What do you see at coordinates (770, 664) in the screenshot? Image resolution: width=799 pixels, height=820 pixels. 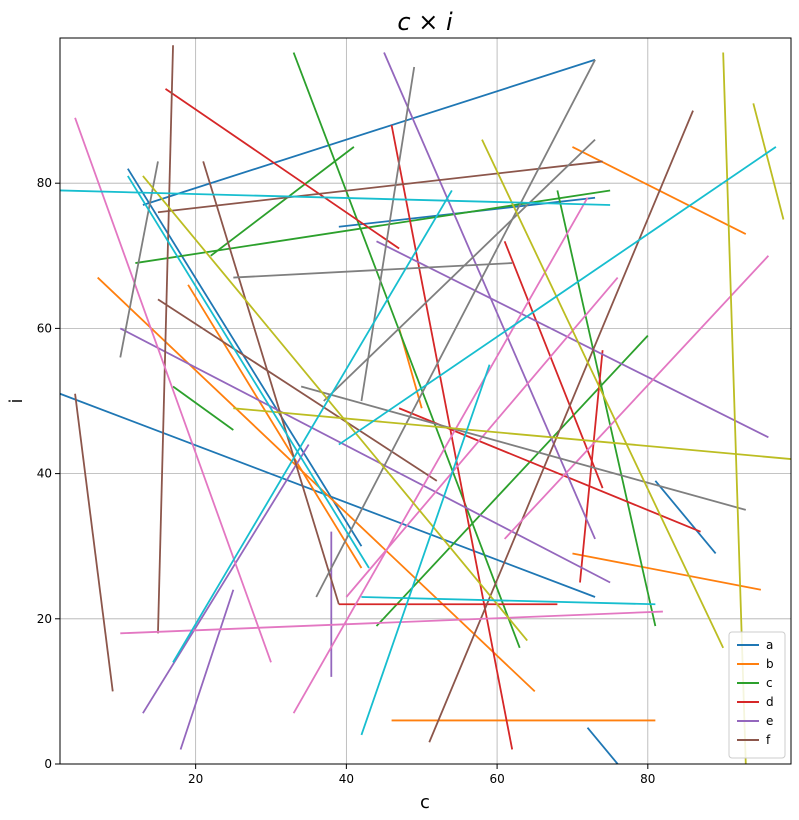 I see `legend-label-b: b` at bounding box center [770, 664].